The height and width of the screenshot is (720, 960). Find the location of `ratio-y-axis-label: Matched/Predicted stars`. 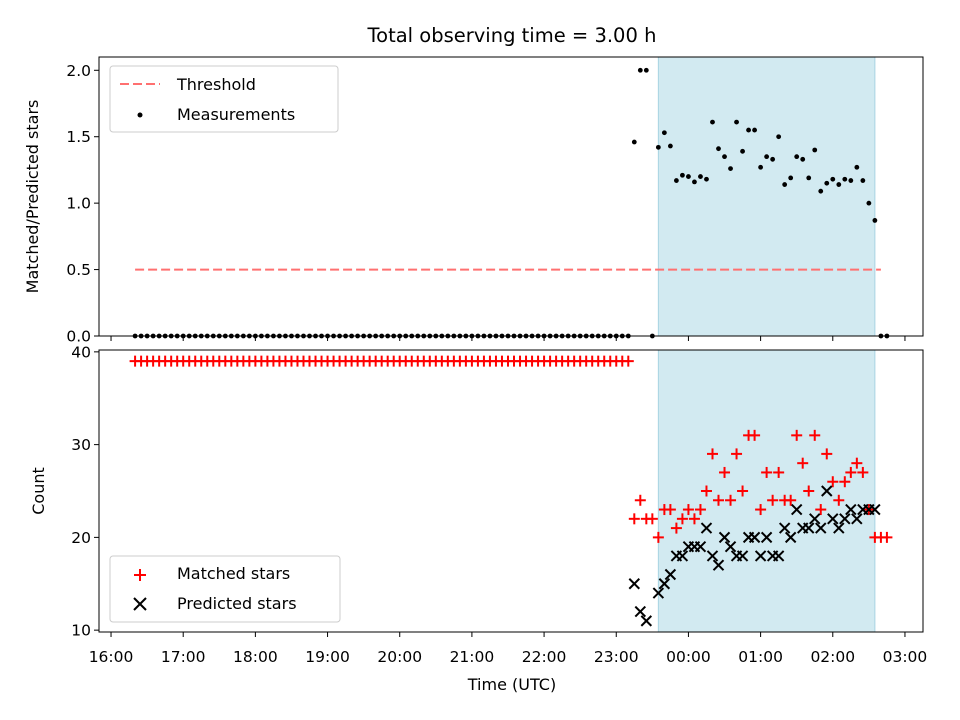

ratio-y-axis-label: Matched/Predicted stars is located at coordinates (32, 197).